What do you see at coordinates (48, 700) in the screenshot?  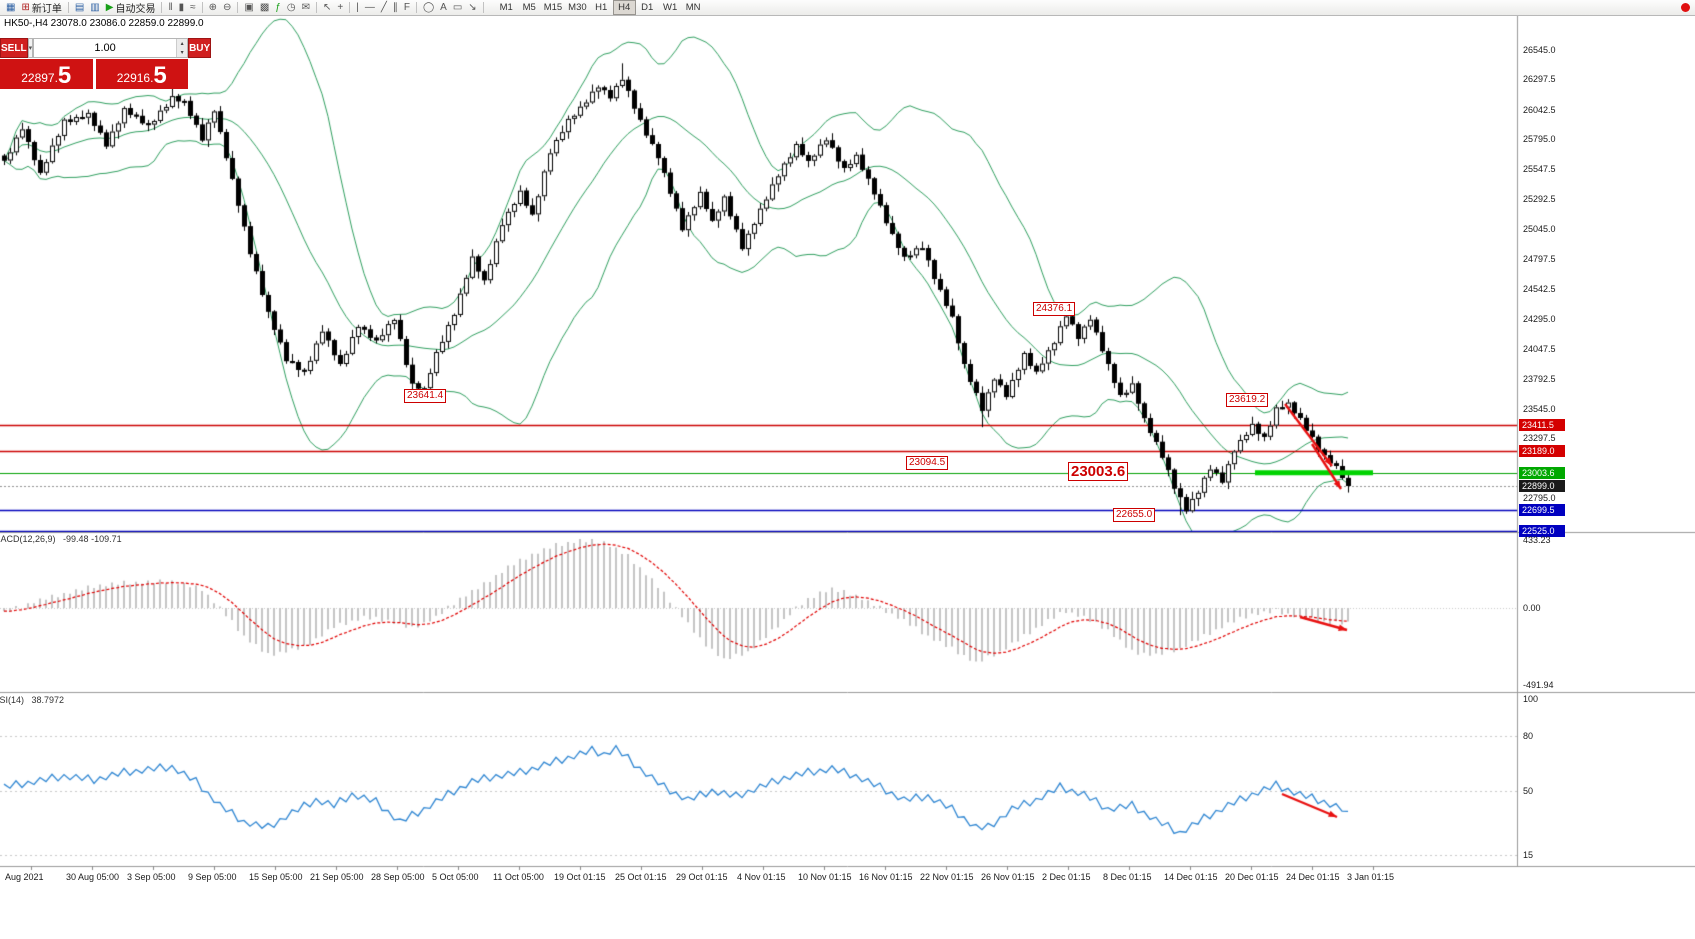 I see `rsi-indicator-values: 38.7972` at bounding box center [48, 700].